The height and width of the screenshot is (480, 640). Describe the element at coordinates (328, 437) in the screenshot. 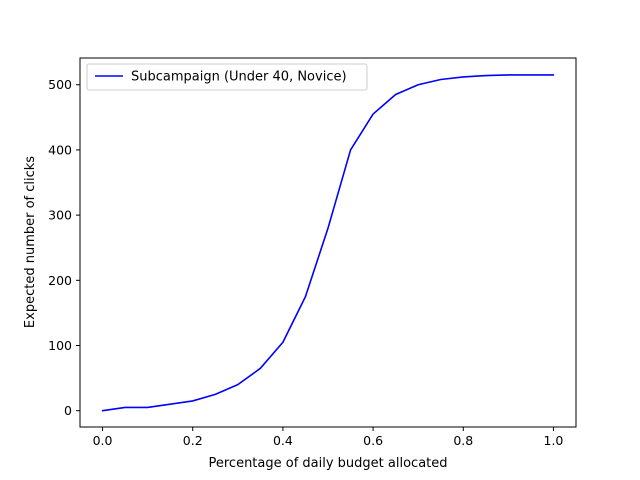

I see `x-axis: 0.0 0.2 0.4 0.6 0.8 1.0` at that location.